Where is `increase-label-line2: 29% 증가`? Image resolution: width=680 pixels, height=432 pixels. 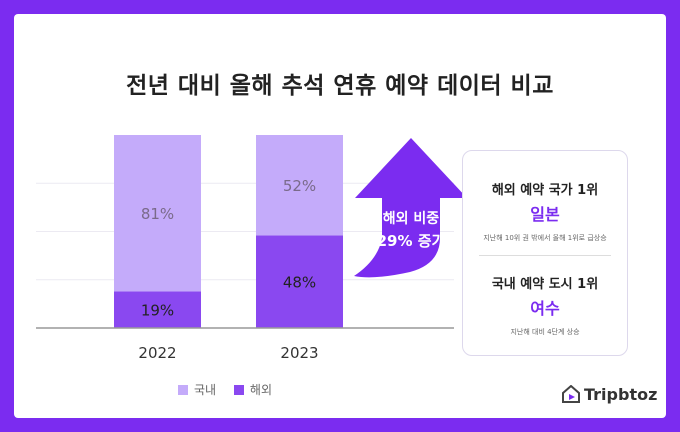 increase-label-line2: 29% 증가 is located at coordinates (411, 241).